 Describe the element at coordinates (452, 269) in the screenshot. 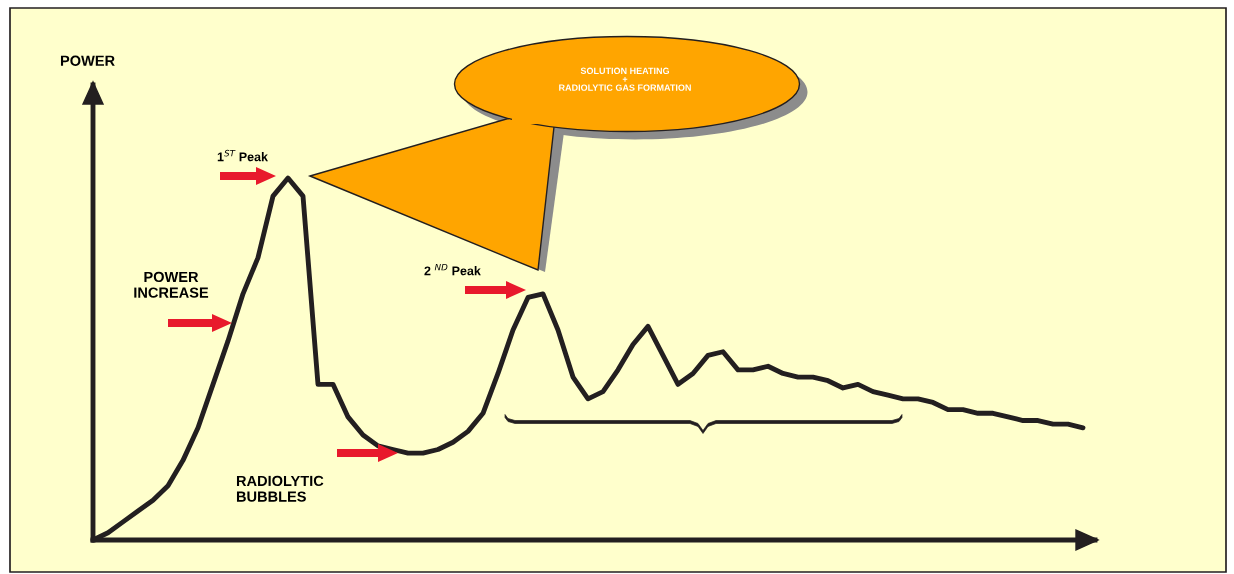

I see `annotation: 2 $^{ND}$ Peak` at that location.